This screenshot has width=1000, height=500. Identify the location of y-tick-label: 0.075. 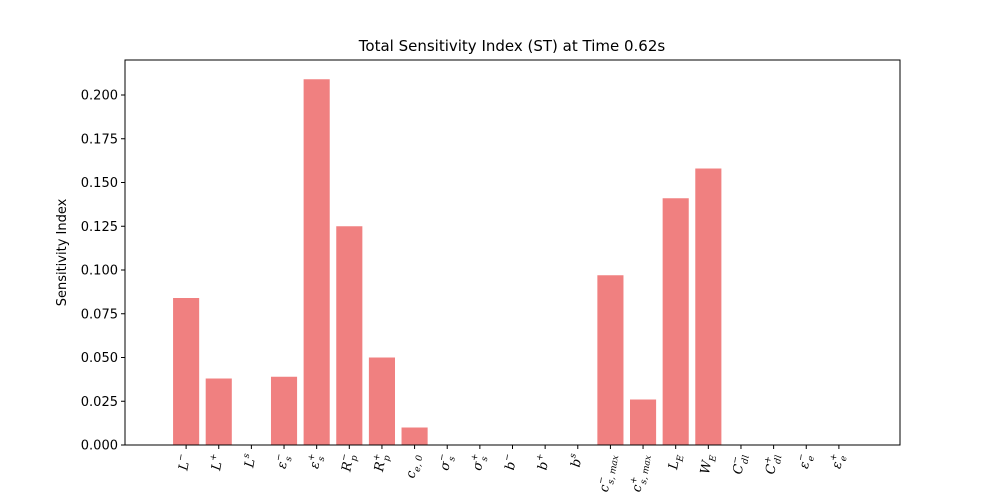
(99, 314).